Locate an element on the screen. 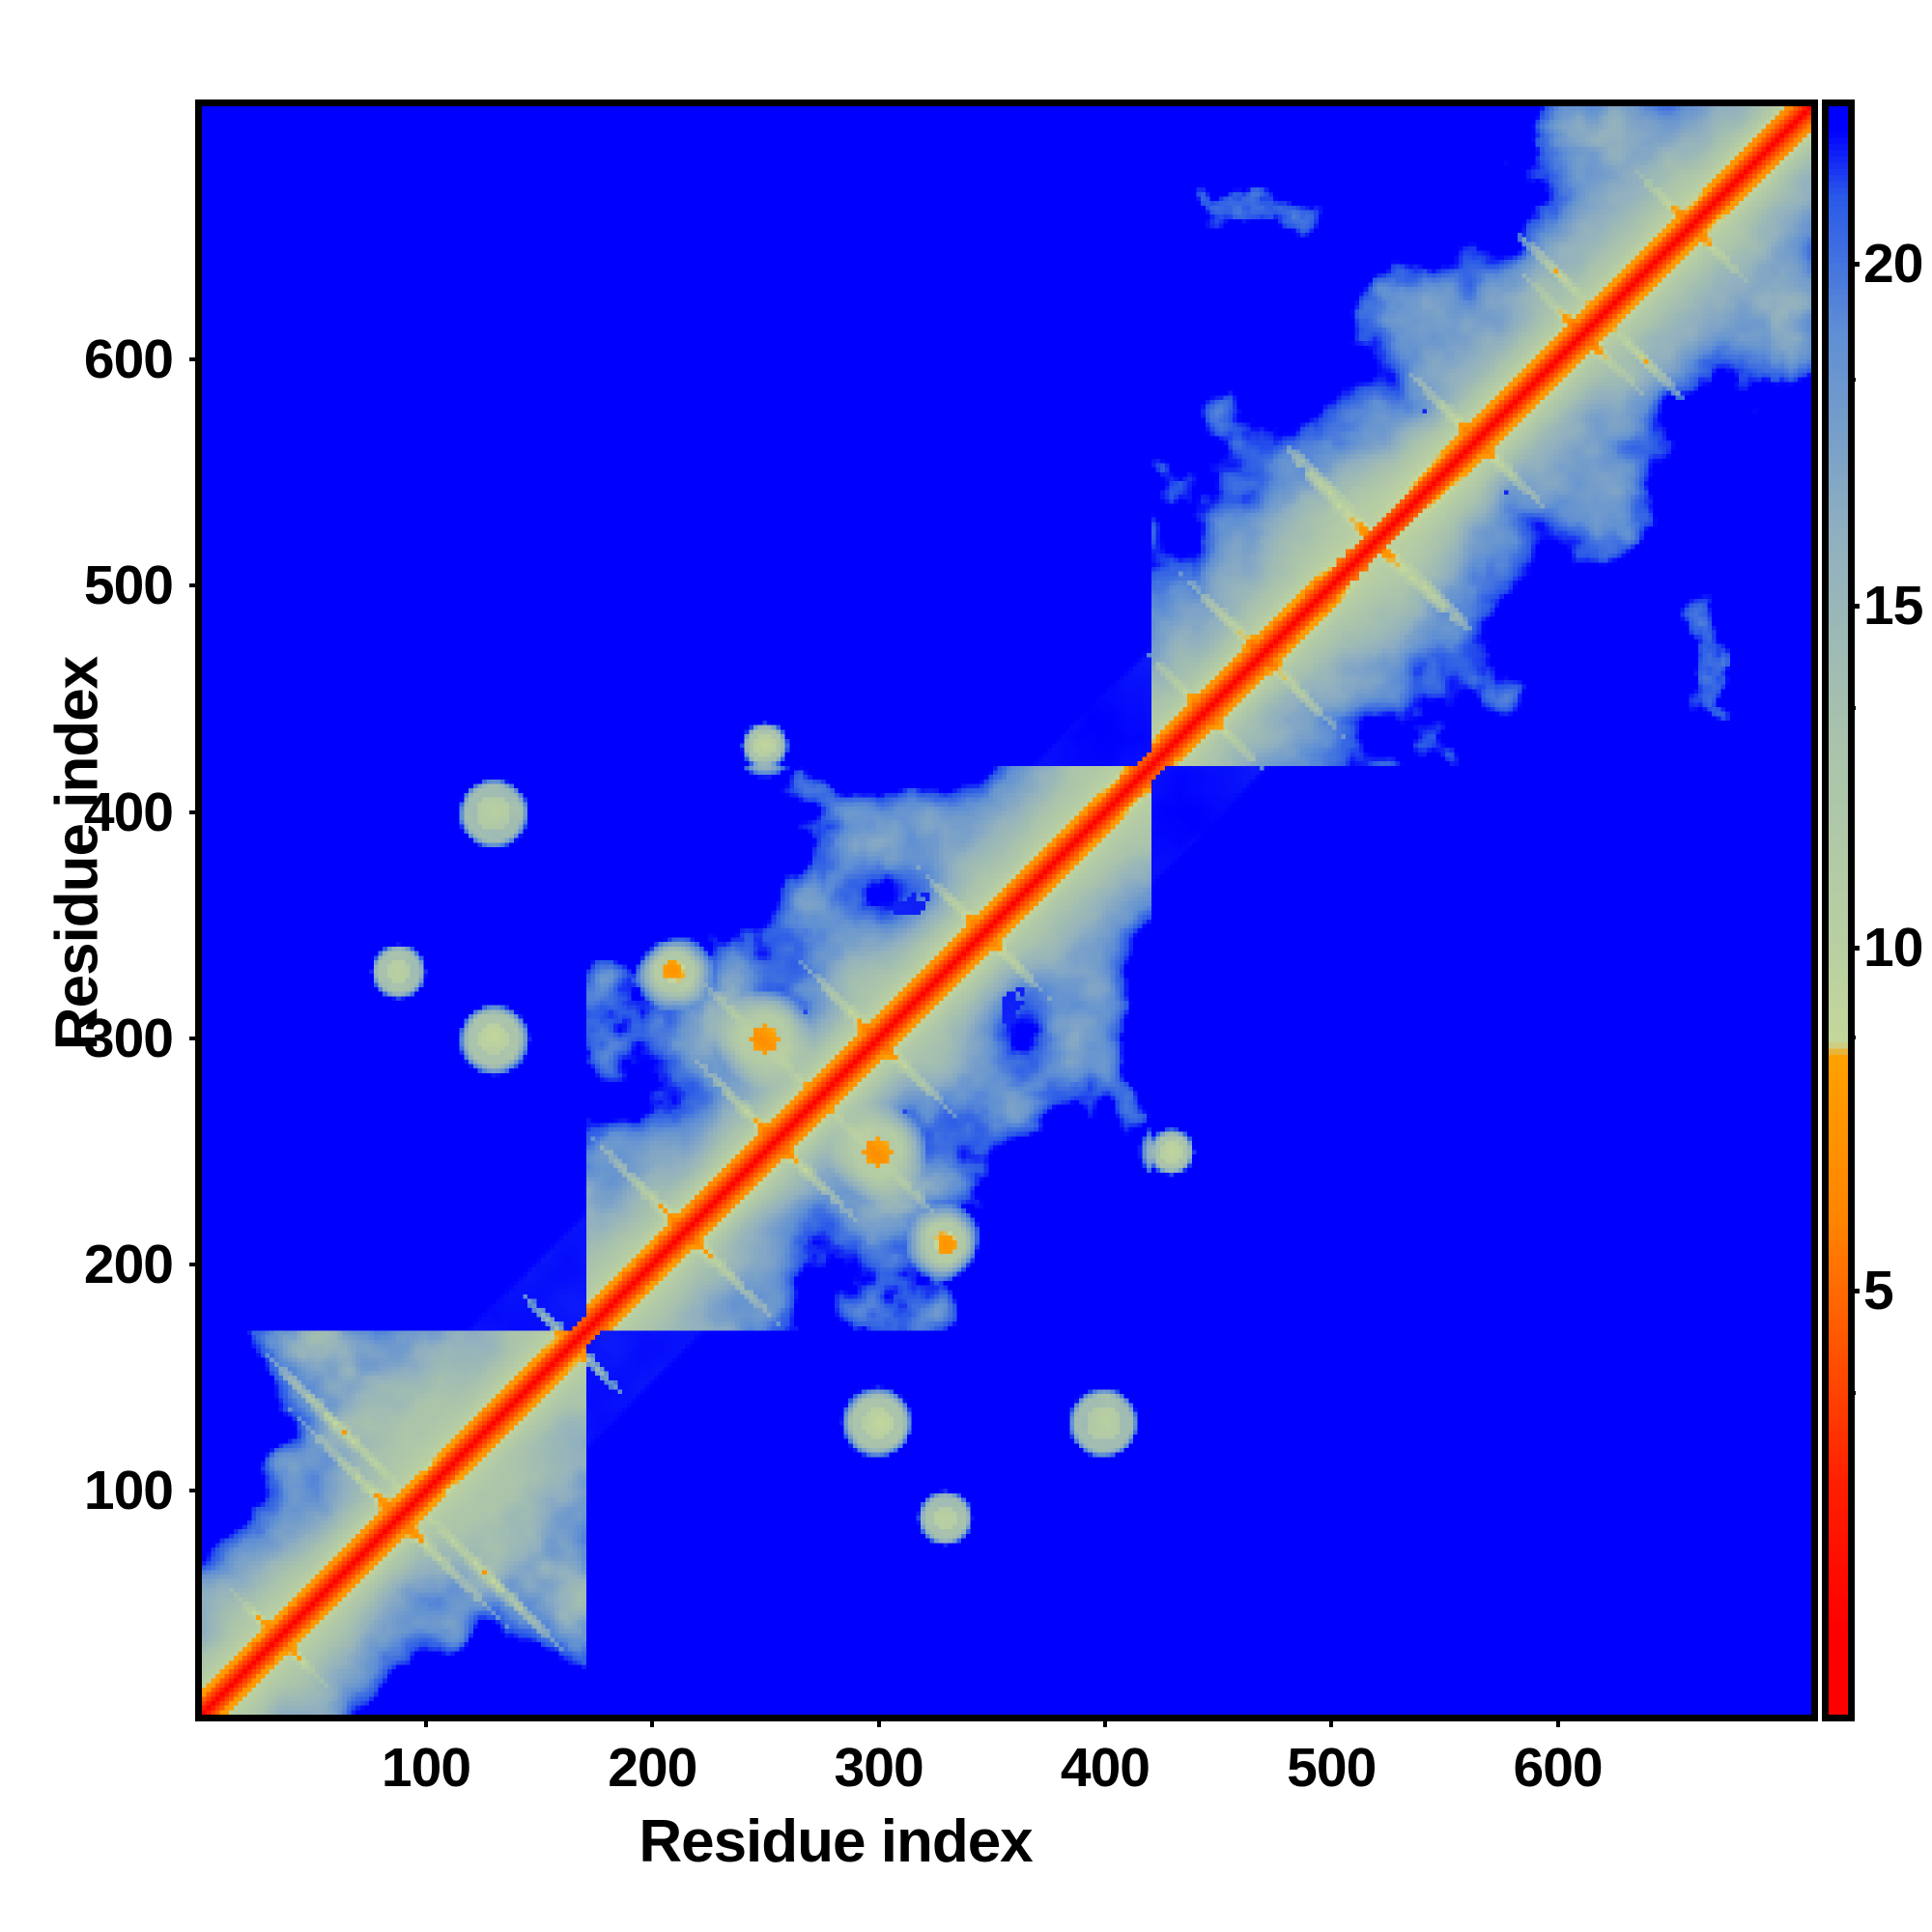  colorbar-tick-label: 5 is located at coordinates (1878, 1290).